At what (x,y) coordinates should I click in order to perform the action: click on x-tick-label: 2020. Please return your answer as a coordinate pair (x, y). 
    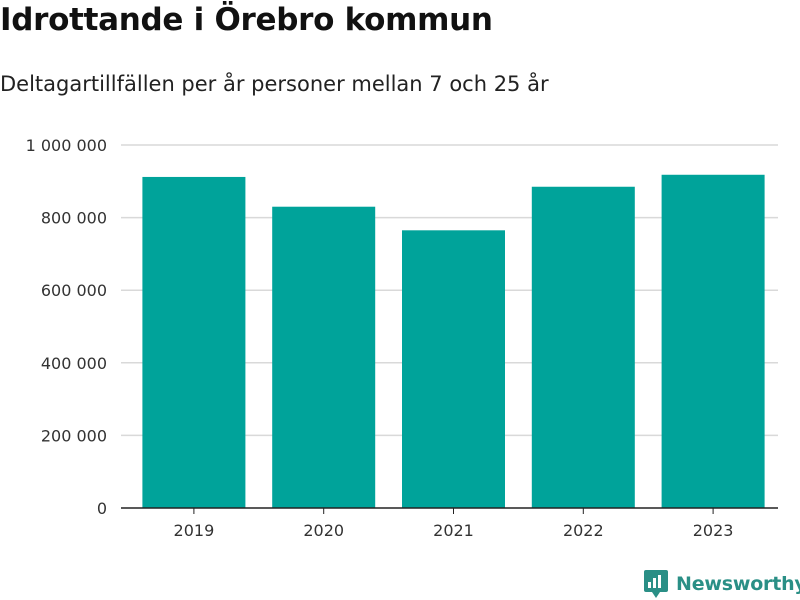
    Looking at the image, I should click on (323, 530).